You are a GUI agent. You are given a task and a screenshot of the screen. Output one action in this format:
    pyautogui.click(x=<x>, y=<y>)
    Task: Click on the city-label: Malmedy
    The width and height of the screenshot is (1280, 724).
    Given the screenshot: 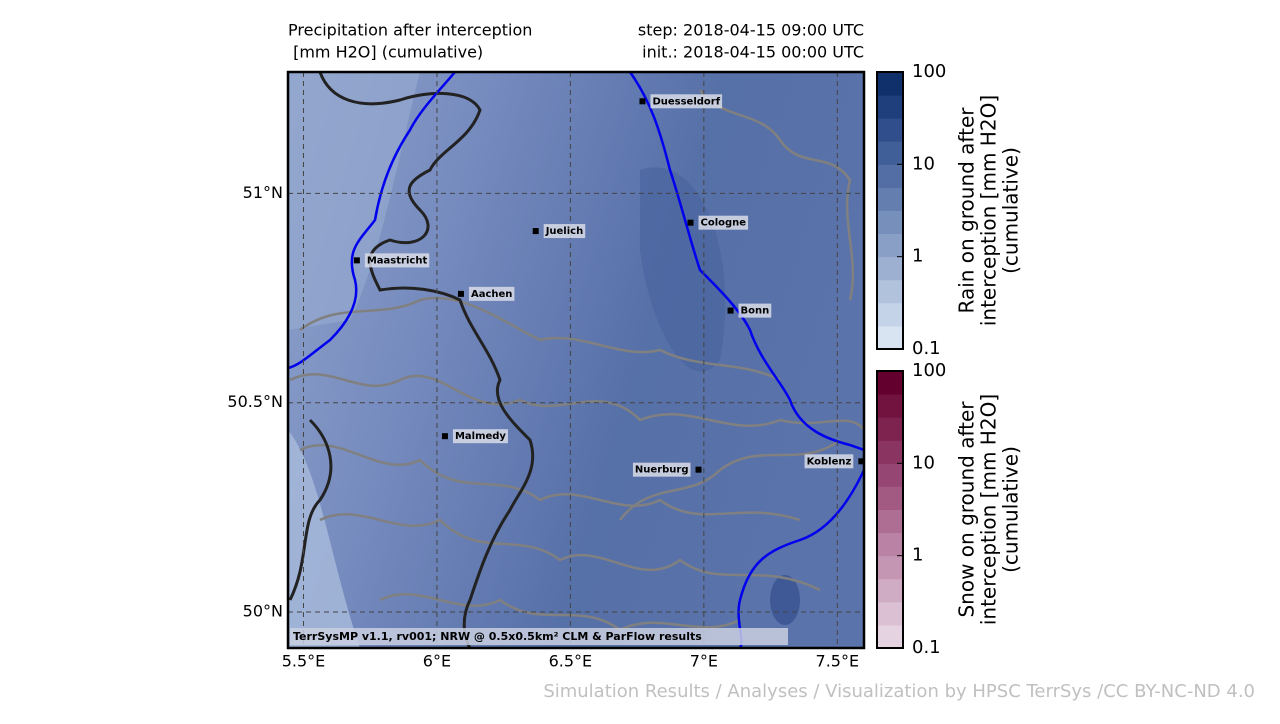 What is the action you would take?
    pyautogui.click(x=480, y=436)
    